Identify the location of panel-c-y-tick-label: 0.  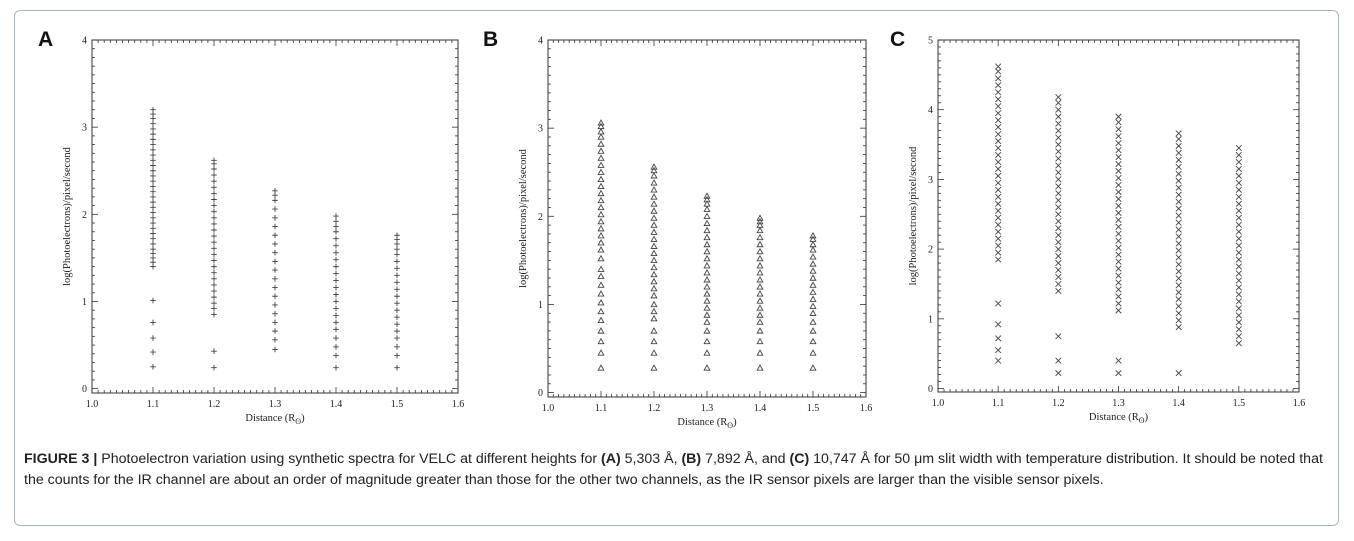
(930, 389).